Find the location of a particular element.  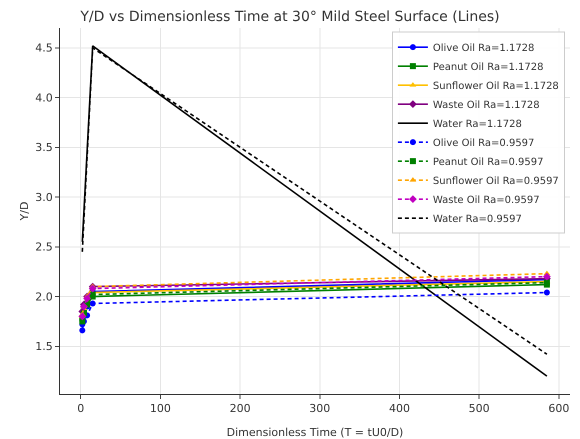

legend-label: Water Ra=1.1728 is located at coordinates (477, 124).